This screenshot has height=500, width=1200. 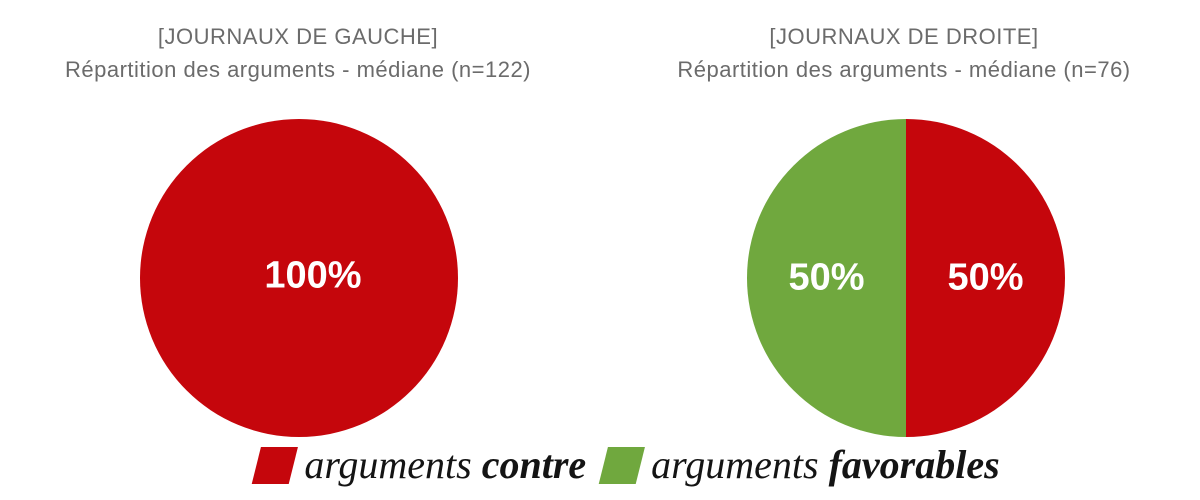 I want to click on legend-label-contre: arguments contre, so click(x=445, y=464).